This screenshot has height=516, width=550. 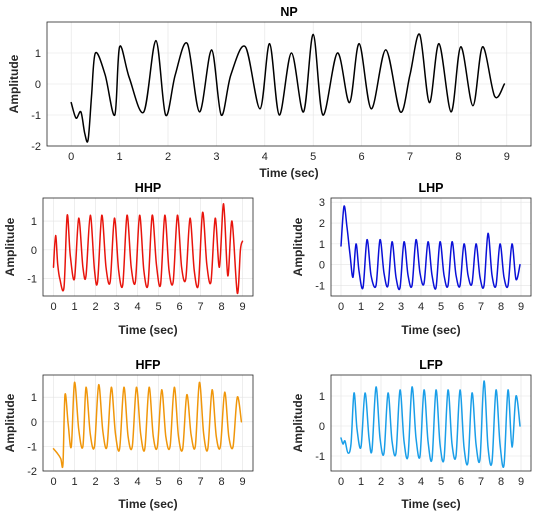 What do you see at coordinates (431, 365) in the screenshot?
I see `chart-title: LFP` at bounding box center [431, 365].